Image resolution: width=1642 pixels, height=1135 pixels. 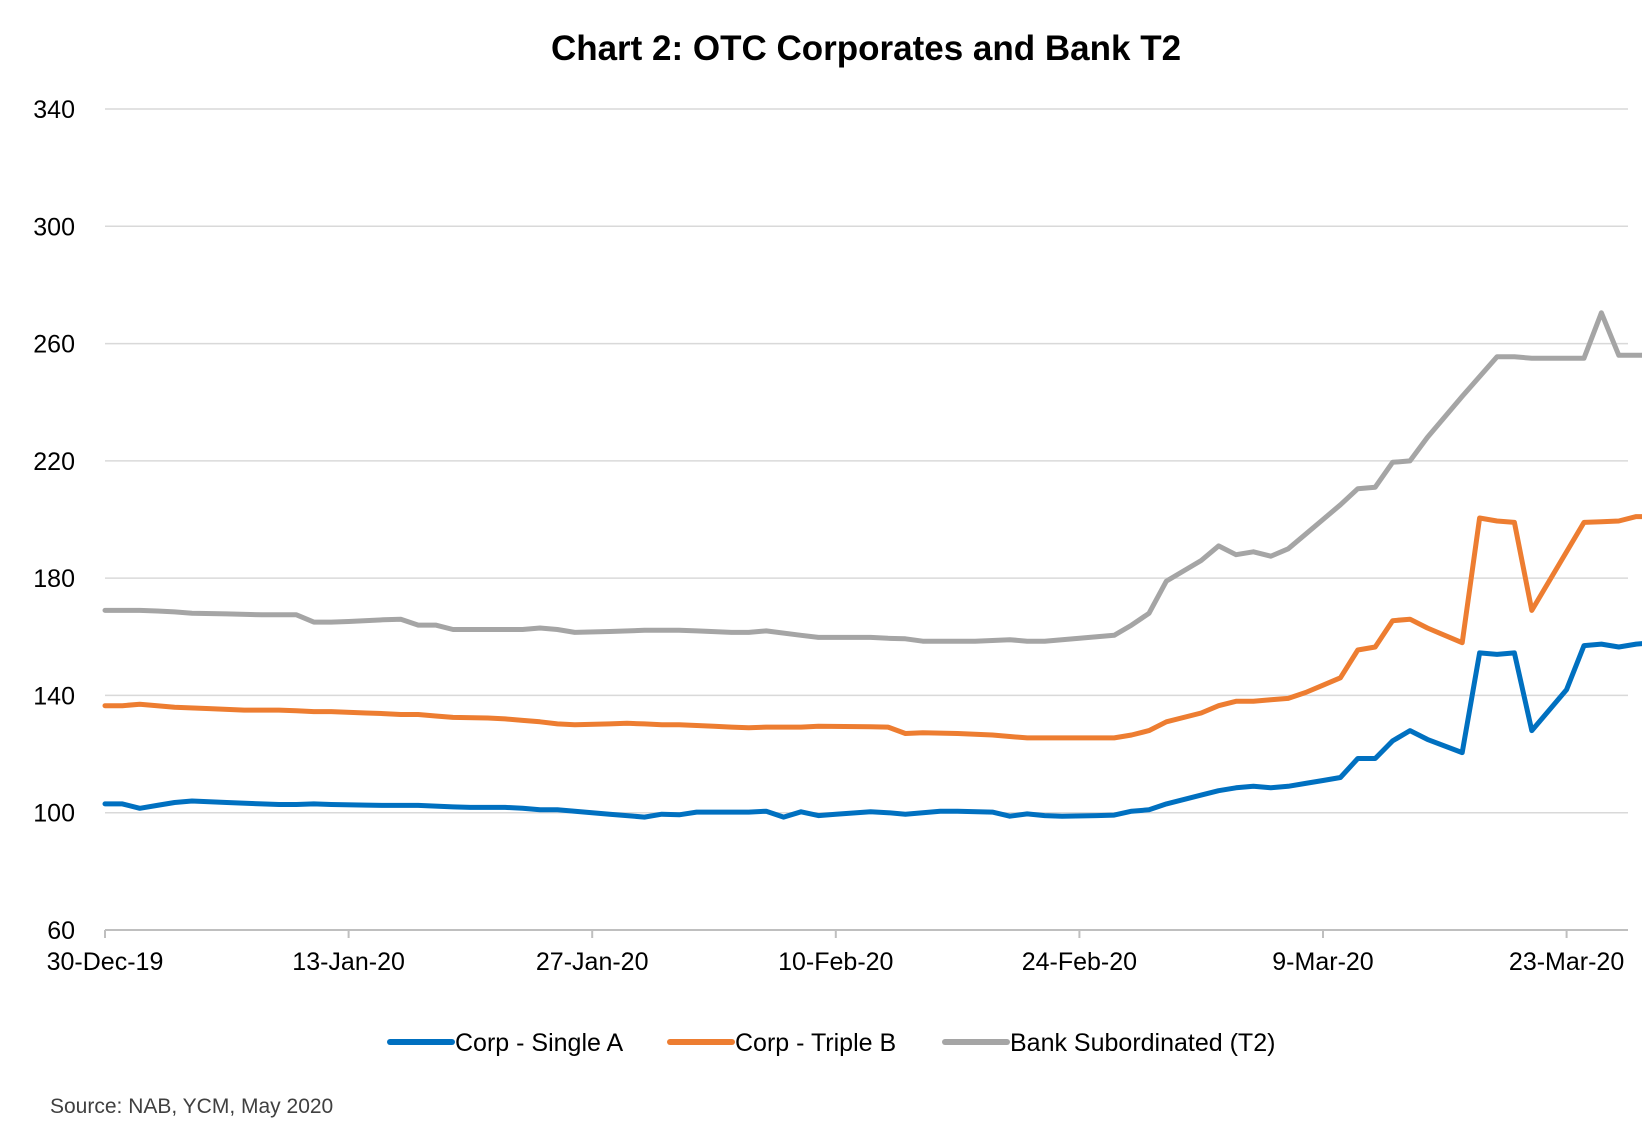 I want to click on x-tick-label: 24-Feb-20, so click(x=1079, y=962).